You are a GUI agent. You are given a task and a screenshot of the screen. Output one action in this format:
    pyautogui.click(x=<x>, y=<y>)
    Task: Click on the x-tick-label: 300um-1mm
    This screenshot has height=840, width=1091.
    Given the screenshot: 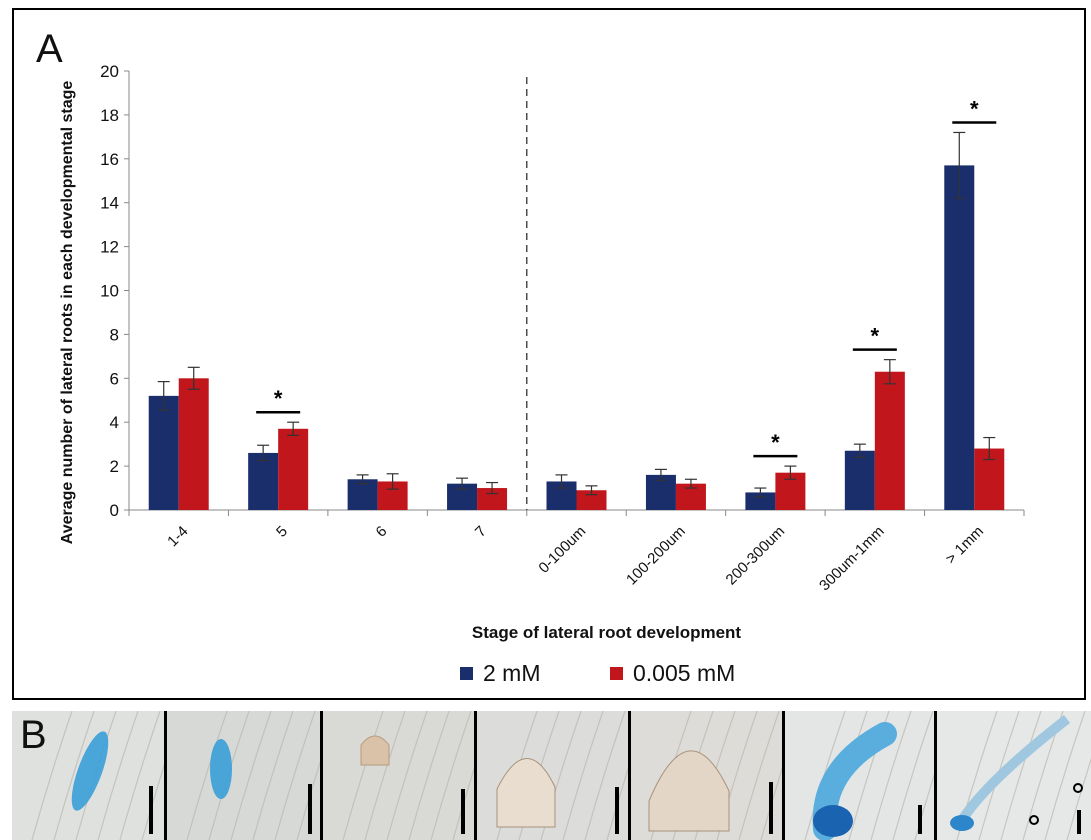 What is the action you would take?
    pyautogui.click(x=852, y=559)
    